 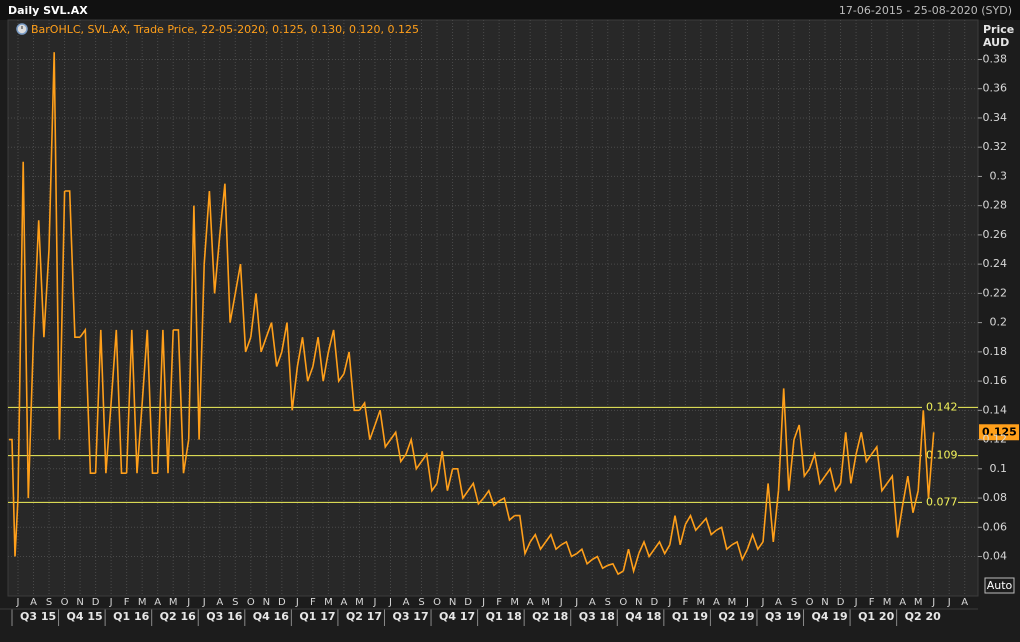 I want to click on y-tick-label: 0.04, so click(x=995, y=556).